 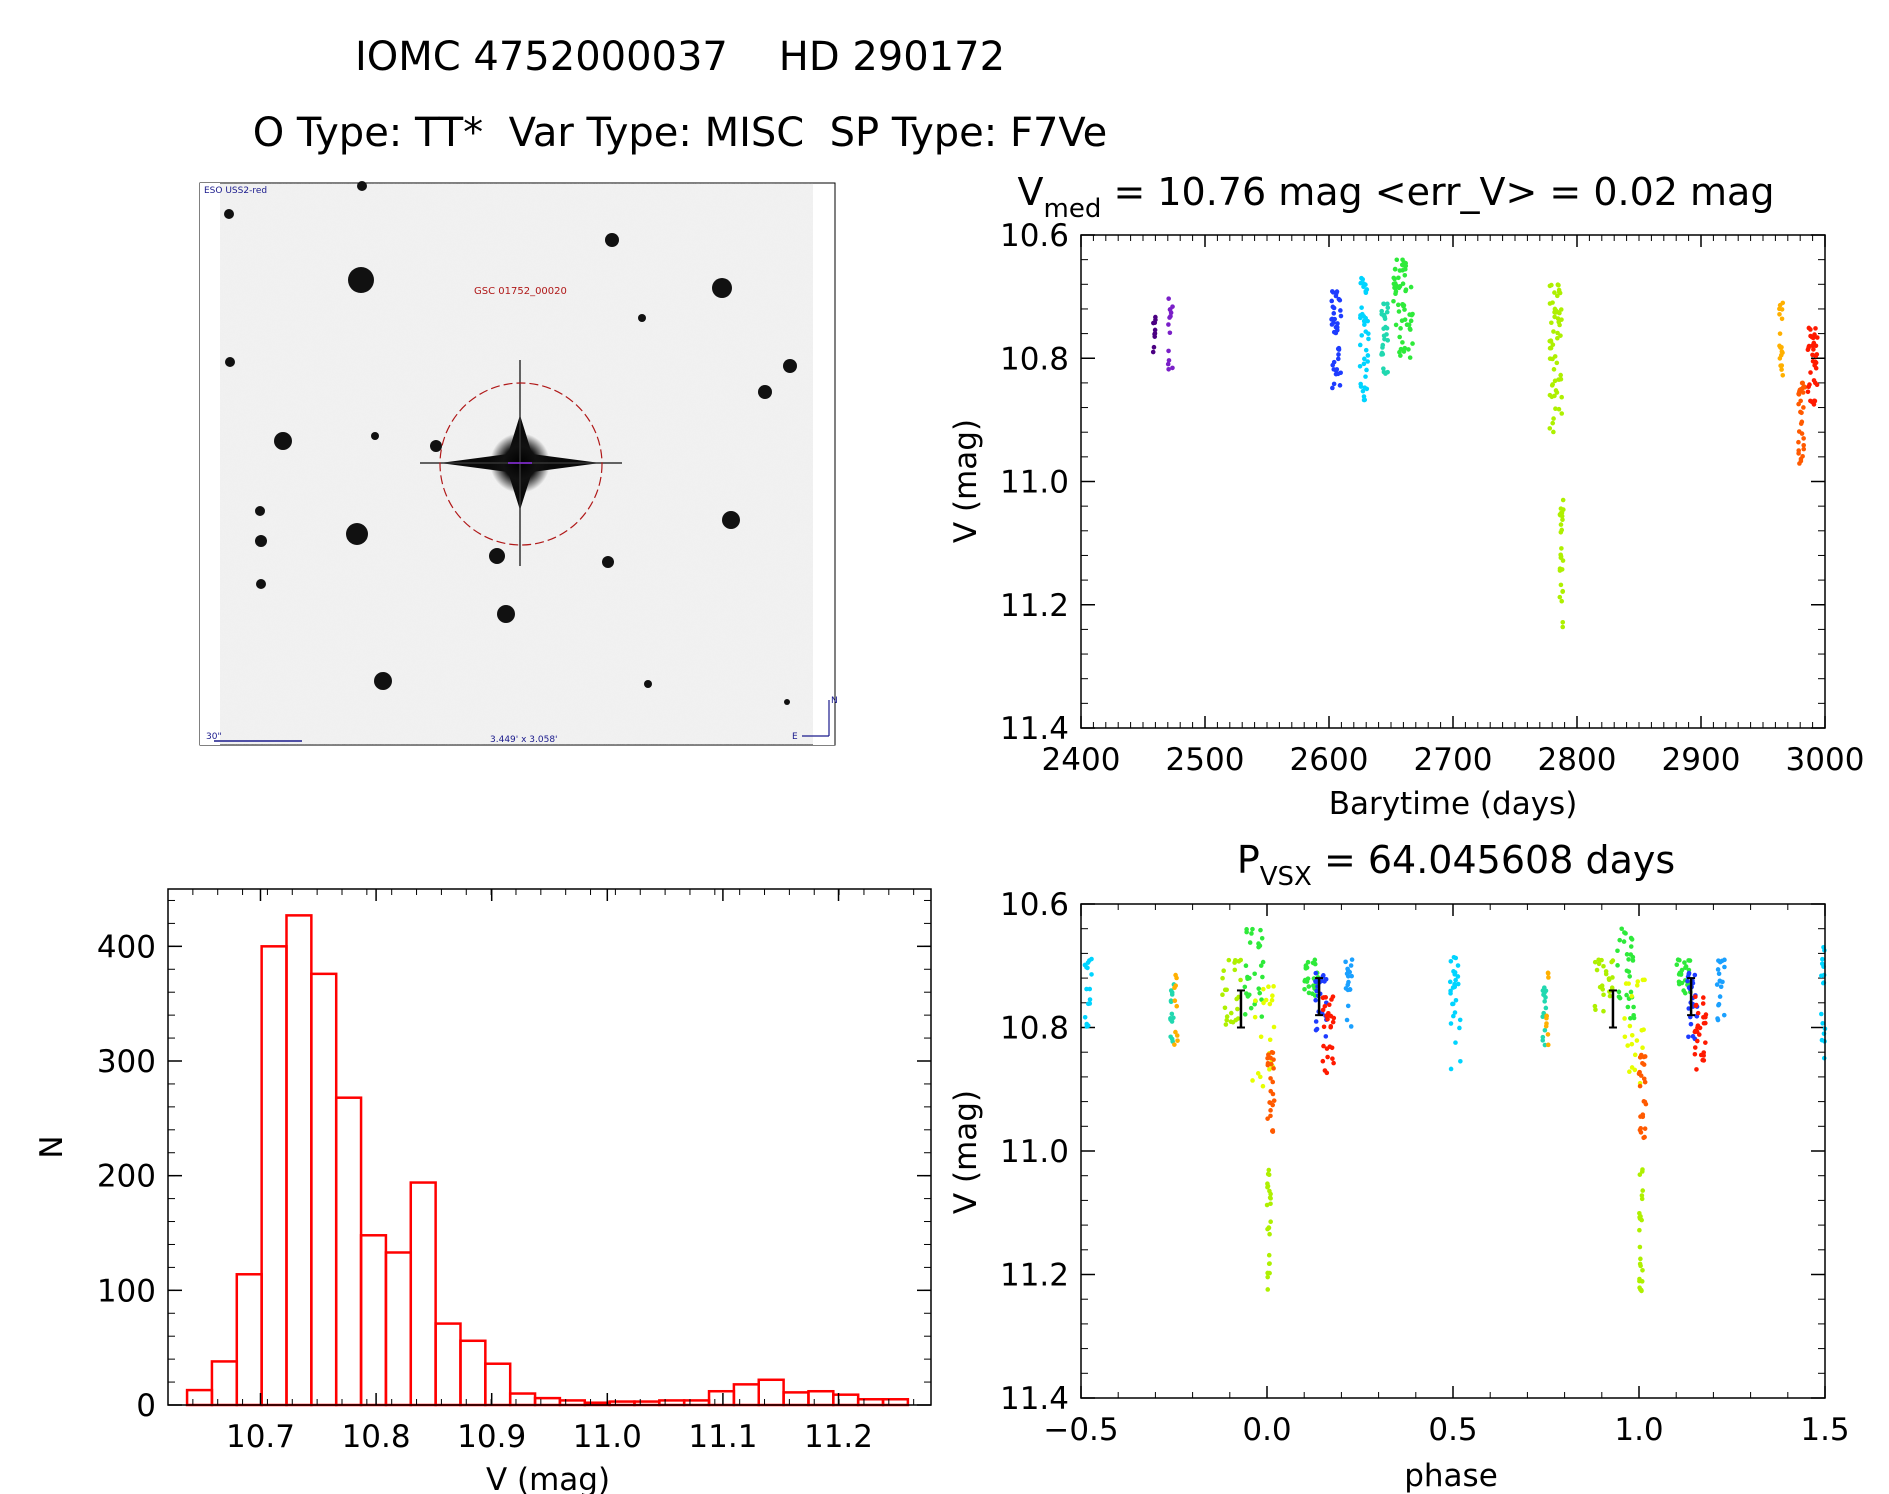 I want to click on y-tick-label: 11.2, so click(x=1034, y=1276).